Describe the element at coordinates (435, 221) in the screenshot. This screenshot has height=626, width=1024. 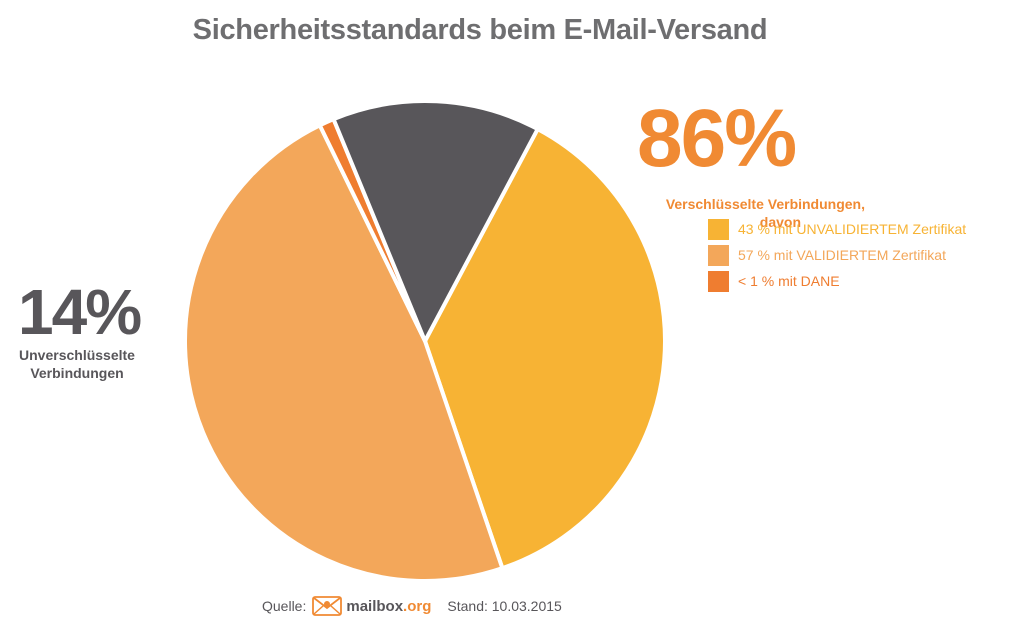
I see `pie-slice-unencrypted` at that location.